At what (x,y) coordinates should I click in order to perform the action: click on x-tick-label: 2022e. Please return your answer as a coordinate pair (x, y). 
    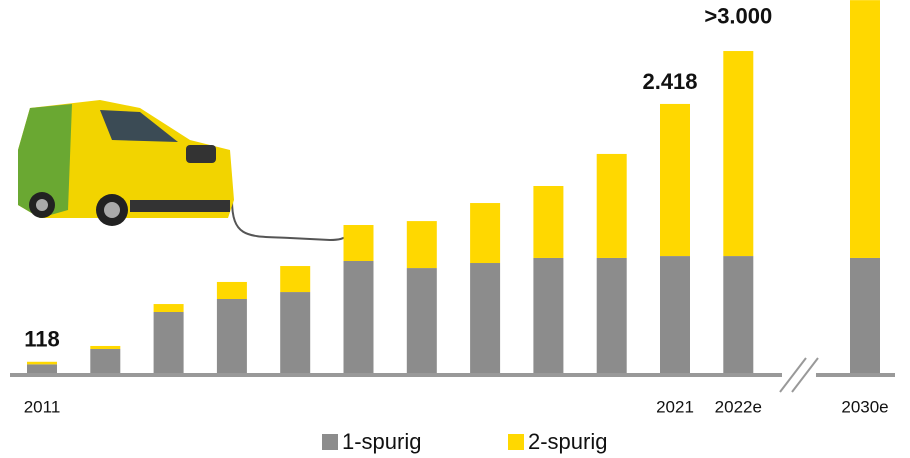
    Looking at the image, I should click on (738, 406).